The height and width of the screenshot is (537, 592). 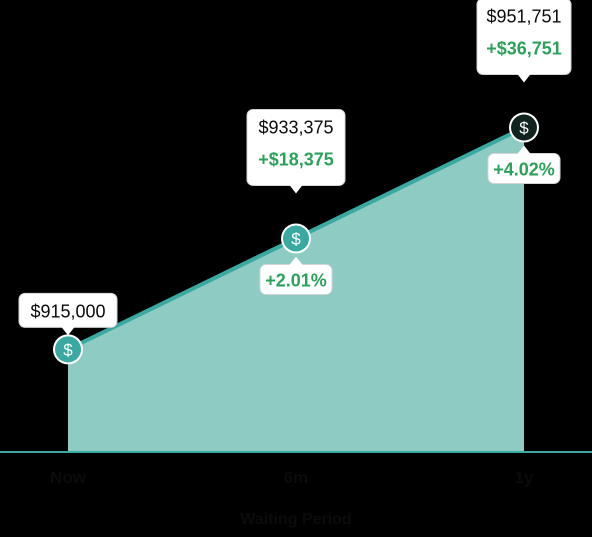 I want to click on percent-callout: +2.01%, so click(x=296, y=275).